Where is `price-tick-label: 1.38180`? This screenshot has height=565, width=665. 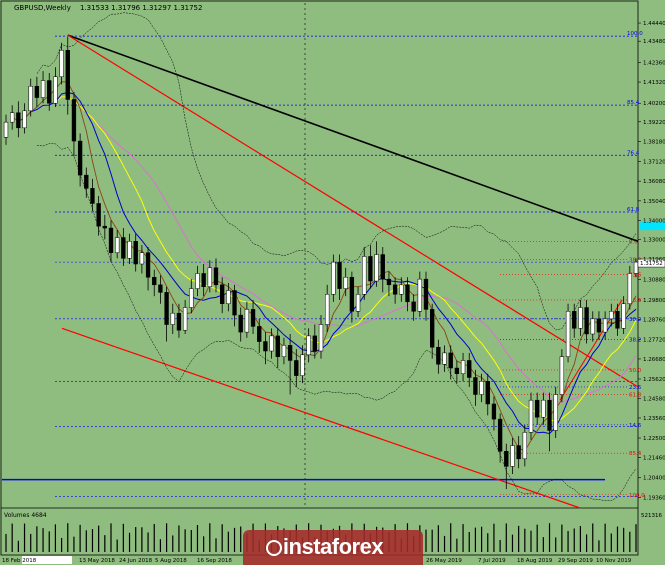
price-tick-label: 1.38180 is located at coordinates (654, 142).